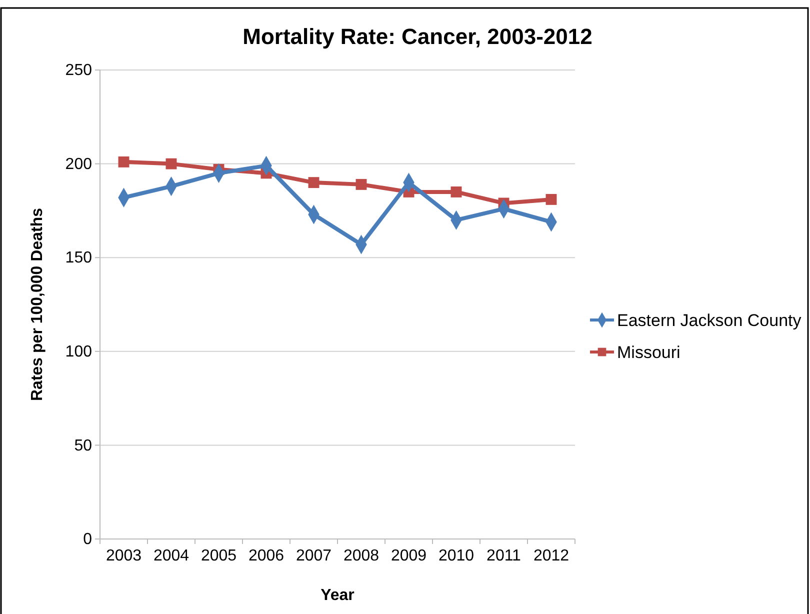 This screenshot has height=614, width=810. Describe the element at coordinates (124, 555) in the screenshot. I see `x-tick-label: 2003` at that location.